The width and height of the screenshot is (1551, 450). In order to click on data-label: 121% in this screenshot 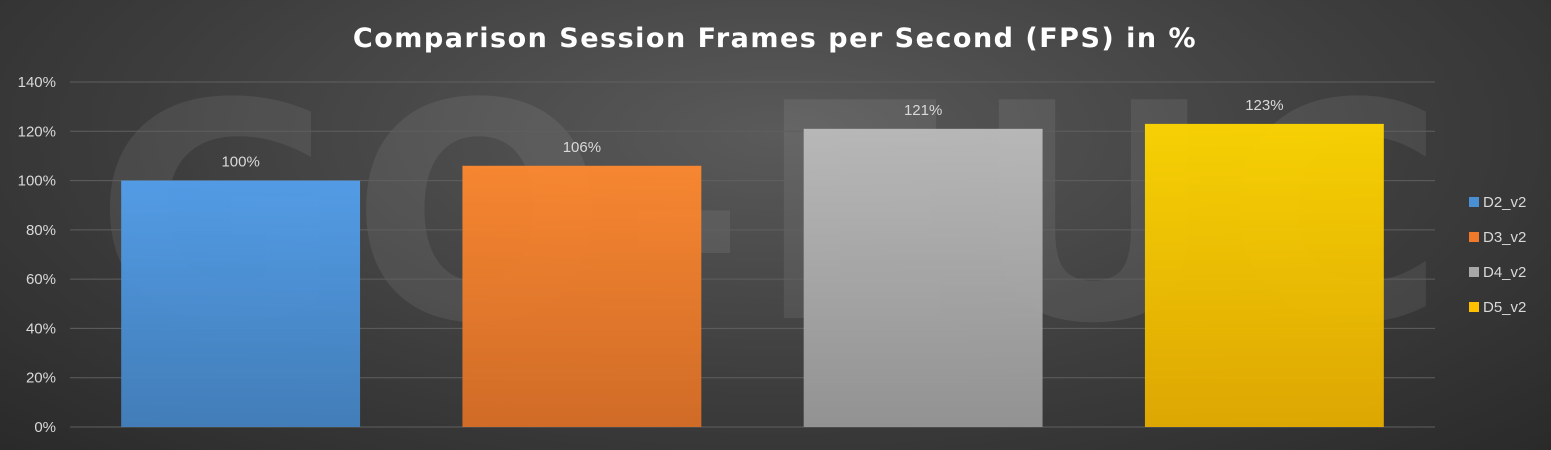, I will do `click(923, 110)`.